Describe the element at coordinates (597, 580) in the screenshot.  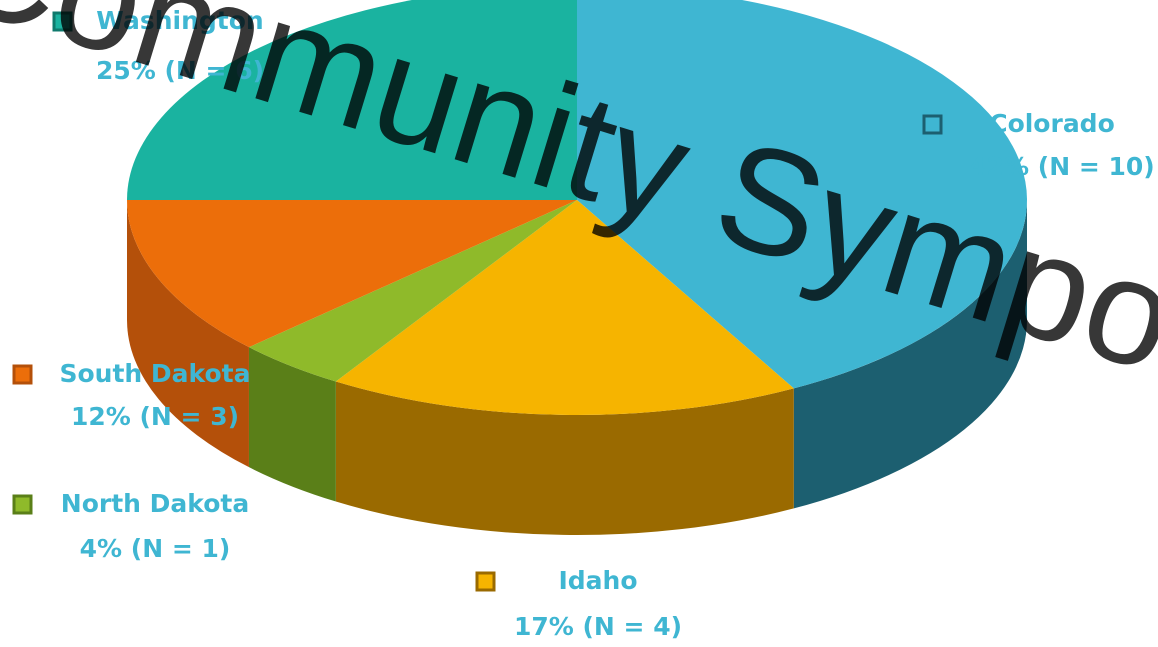
I see `slice-label: Idaho` at that location.